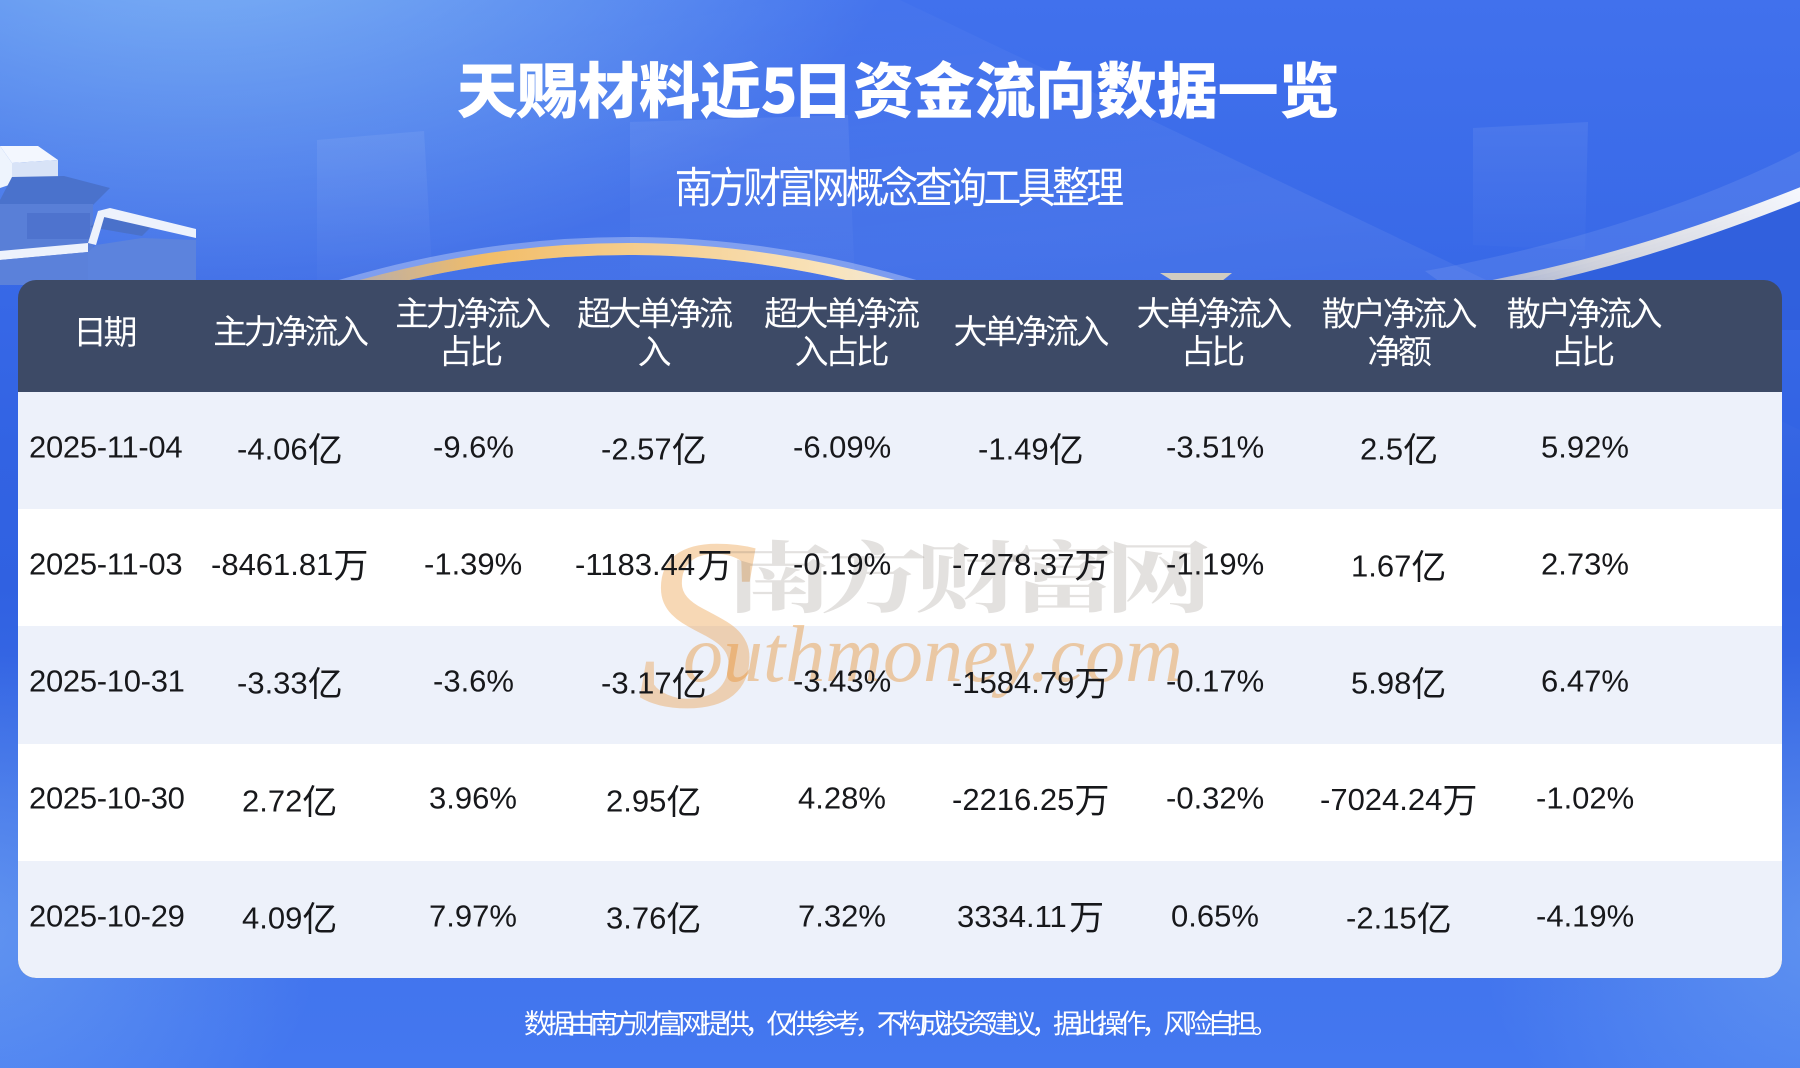  What do you see at coordinates (473, 680) in the screenshot?
I see `svg-text: -3.6%` at bounding box center [473, 680].